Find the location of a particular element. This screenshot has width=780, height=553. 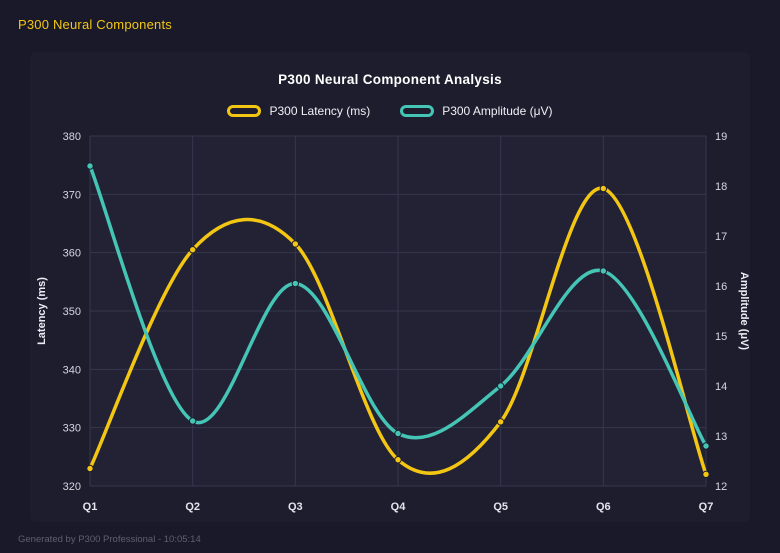

x-axis-label: Q7 is located at coordinates (706, 507).